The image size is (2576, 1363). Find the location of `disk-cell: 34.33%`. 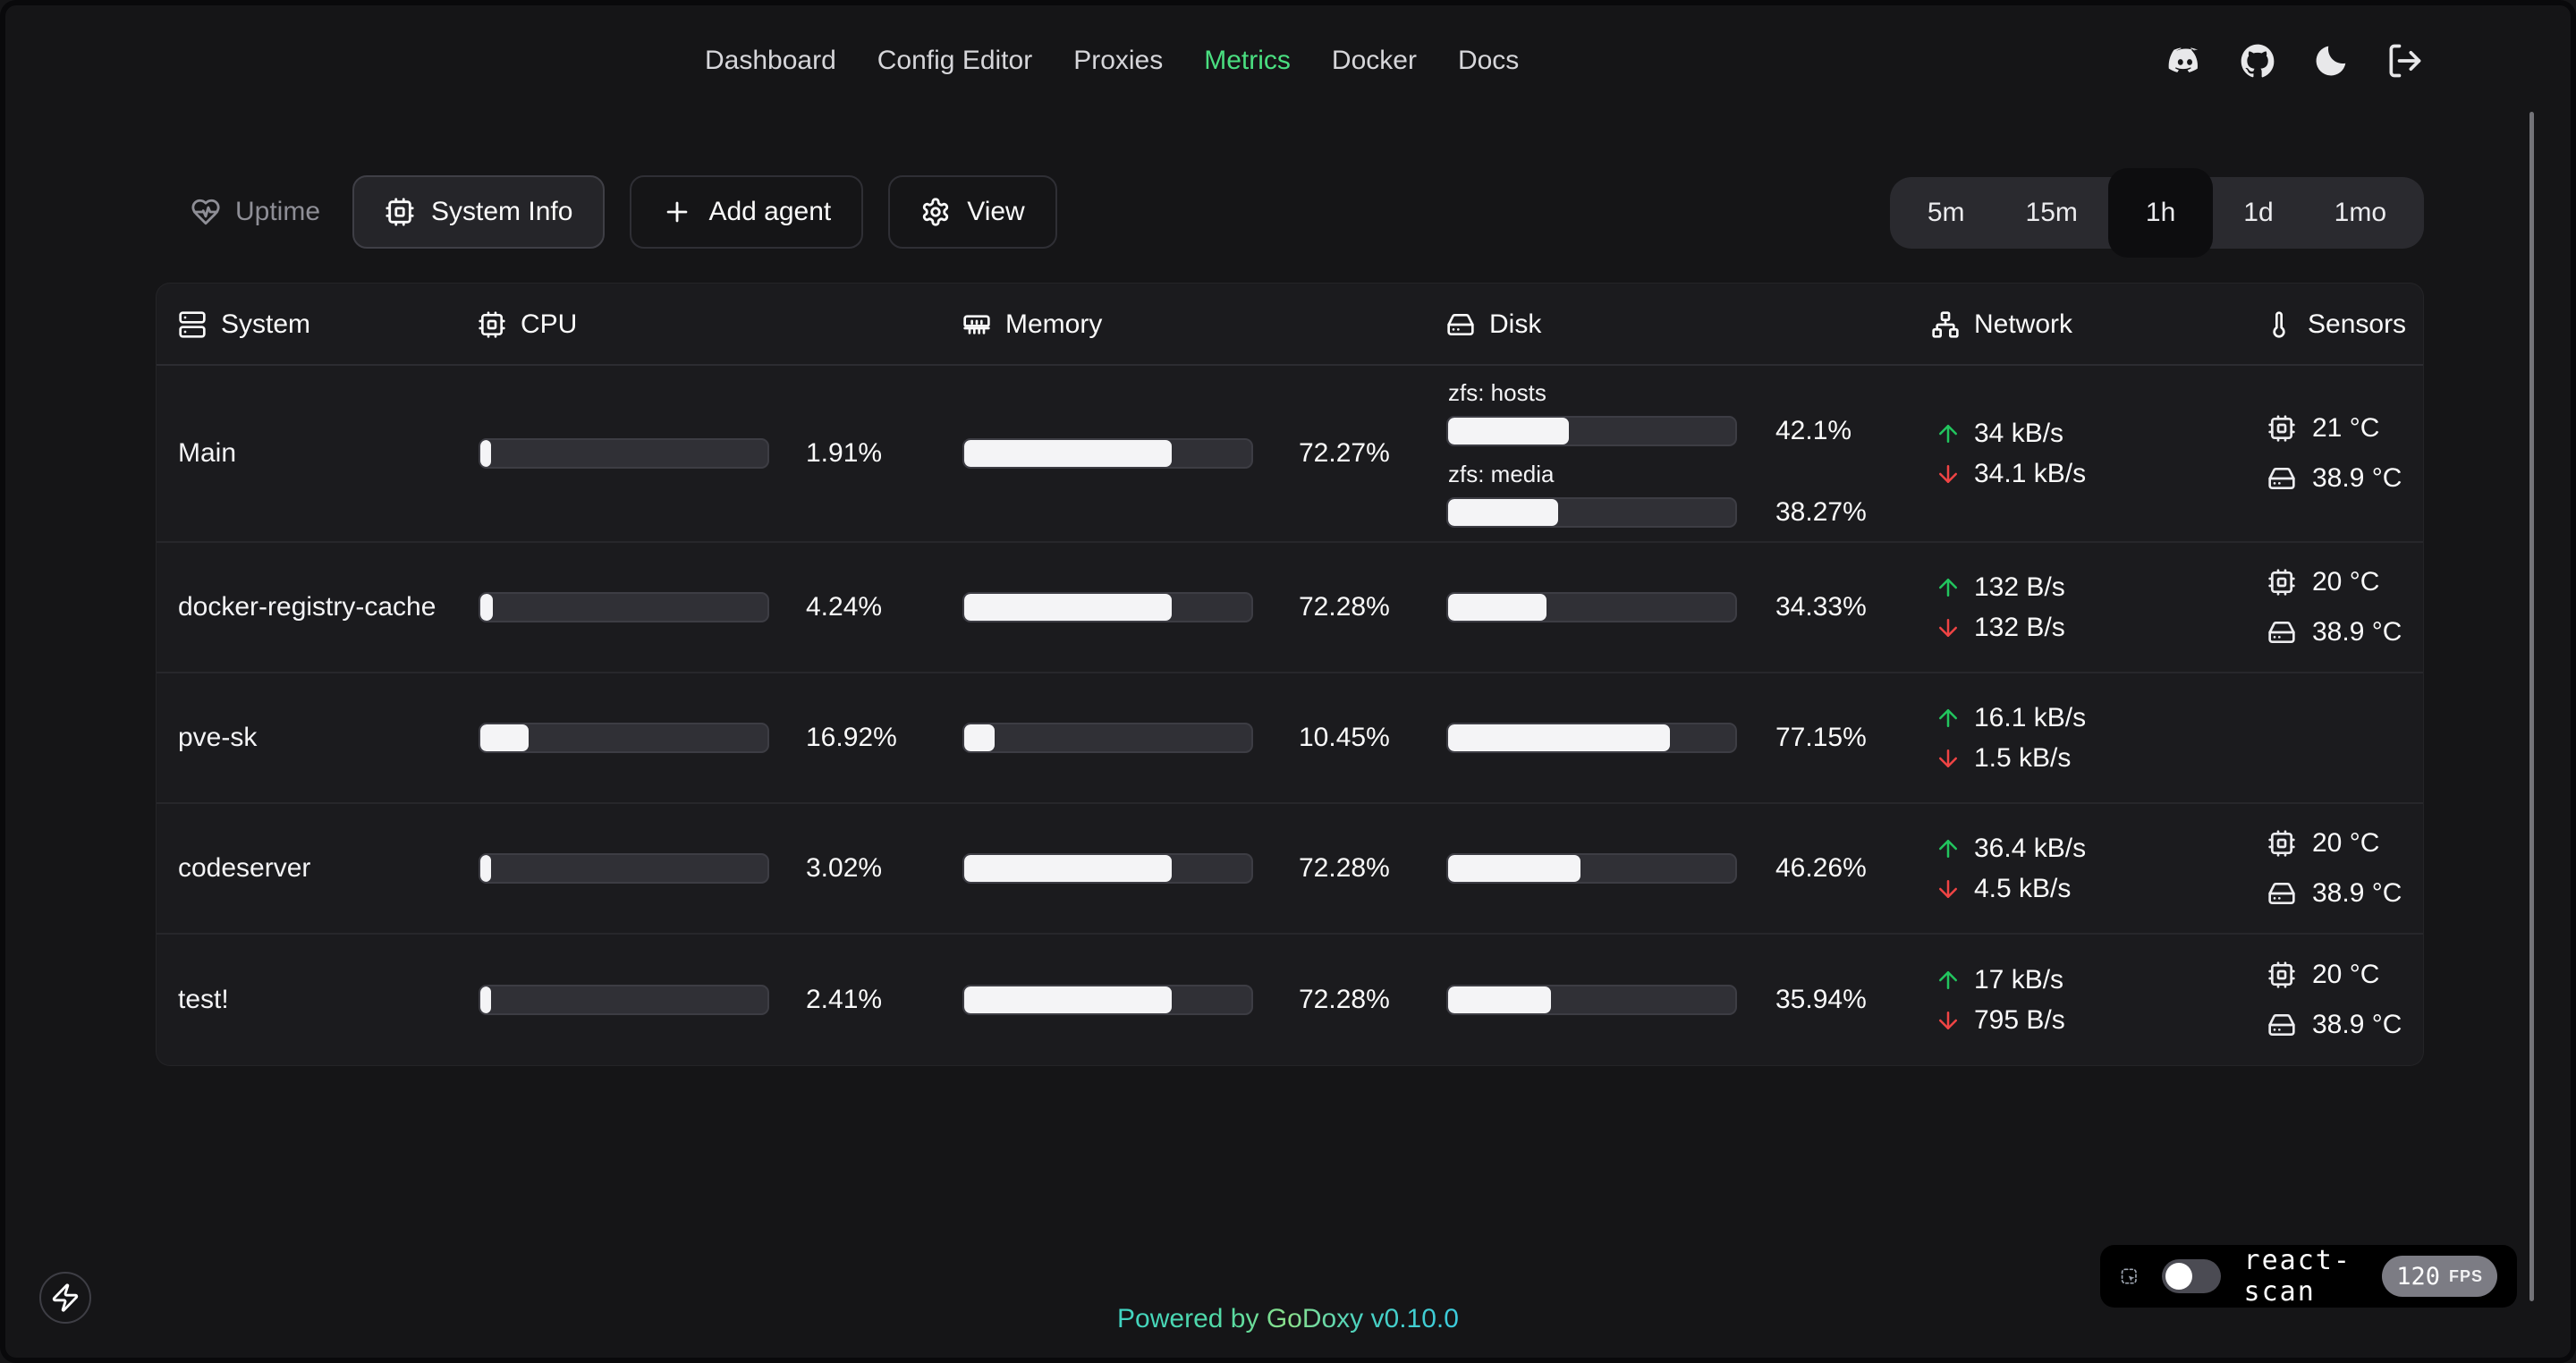

disk-cell: 34.33% is located at coordinates (1656, 607).